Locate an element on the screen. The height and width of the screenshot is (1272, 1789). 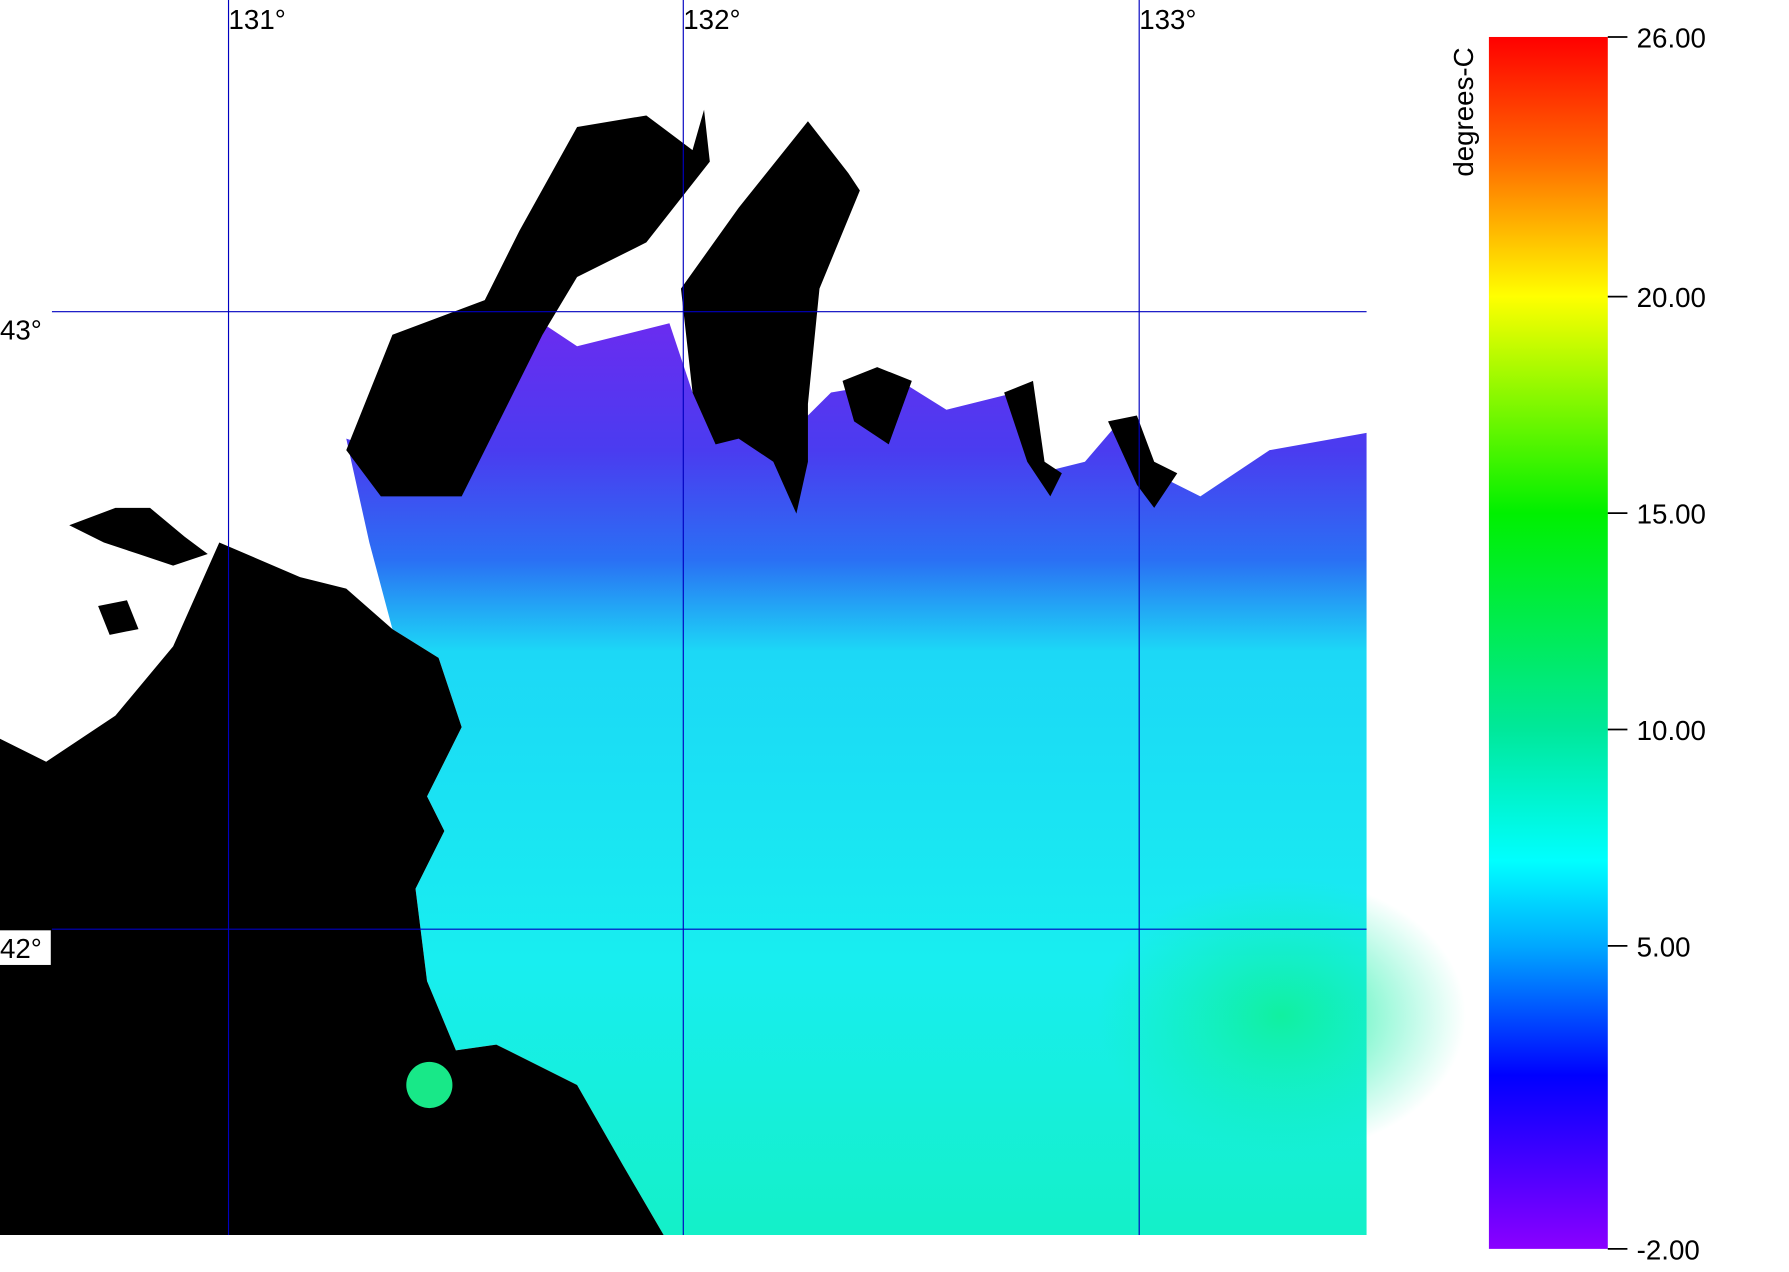
lake is located at coordinates (429, 1085).